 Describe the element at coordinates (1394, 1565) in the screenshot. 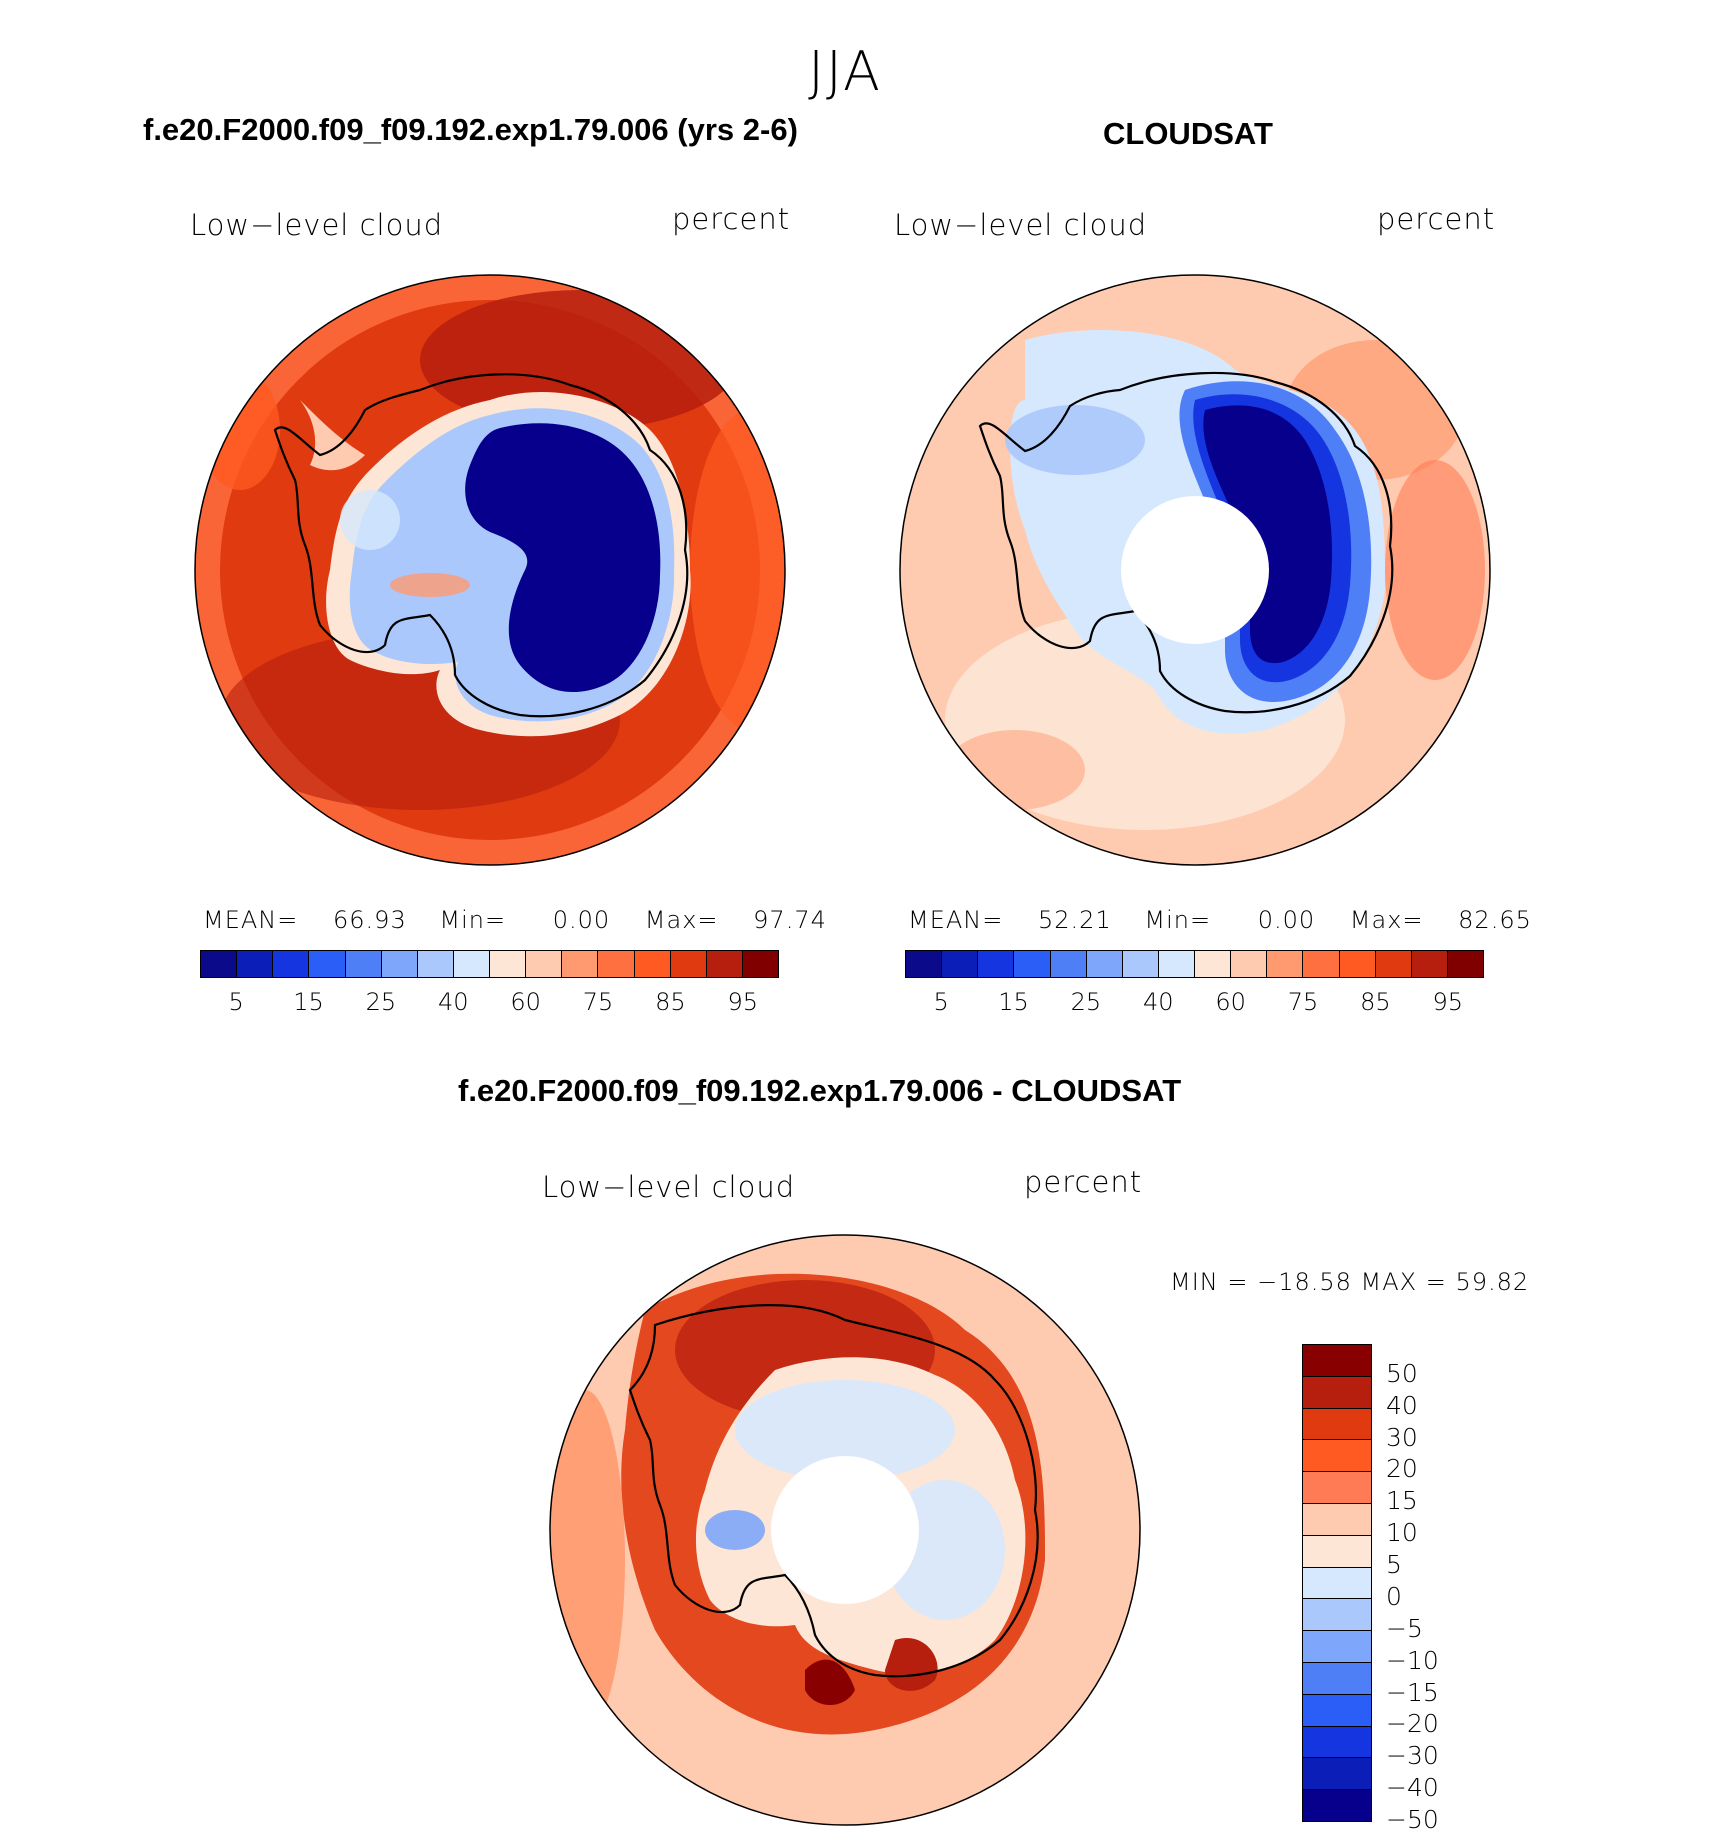

I see `diff-colorbar-tick-label: 5` at that location.